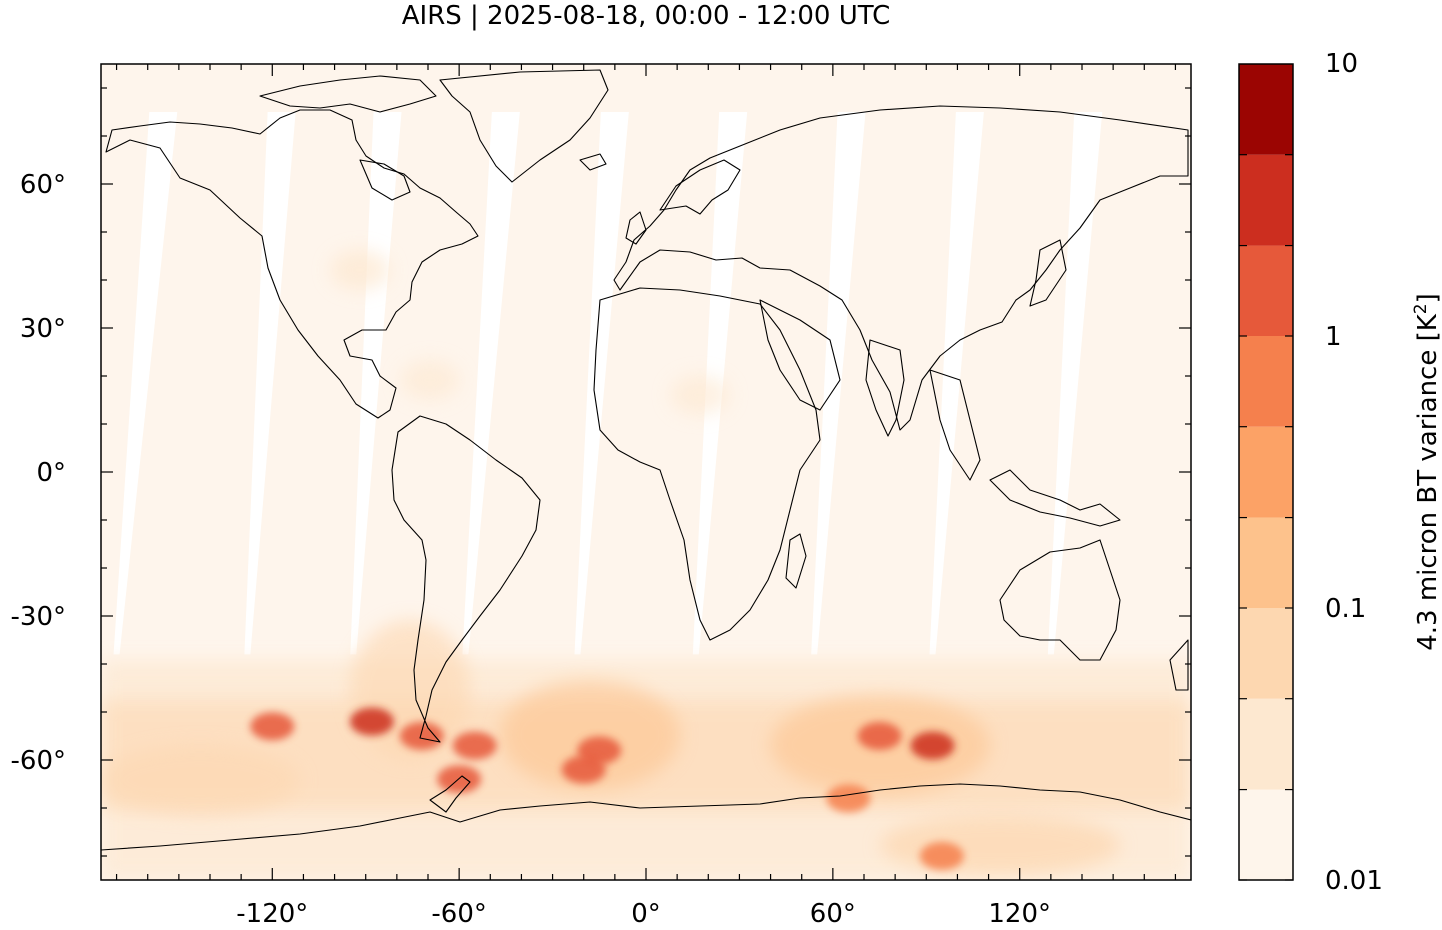 This screenshot has width=1442, height=930. What do you see at coordinates (43, 185) in the screenshot?
I see `lat-tick-label: 60°` at bounding box center [43, 185].